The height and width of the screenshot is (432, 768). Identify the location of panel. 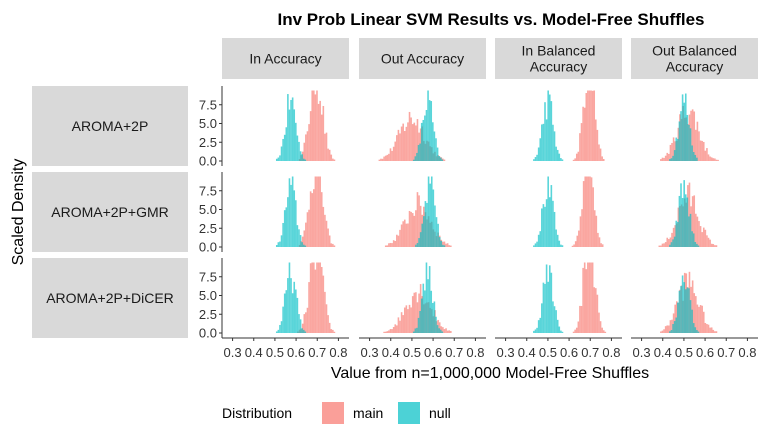
(688, 213).